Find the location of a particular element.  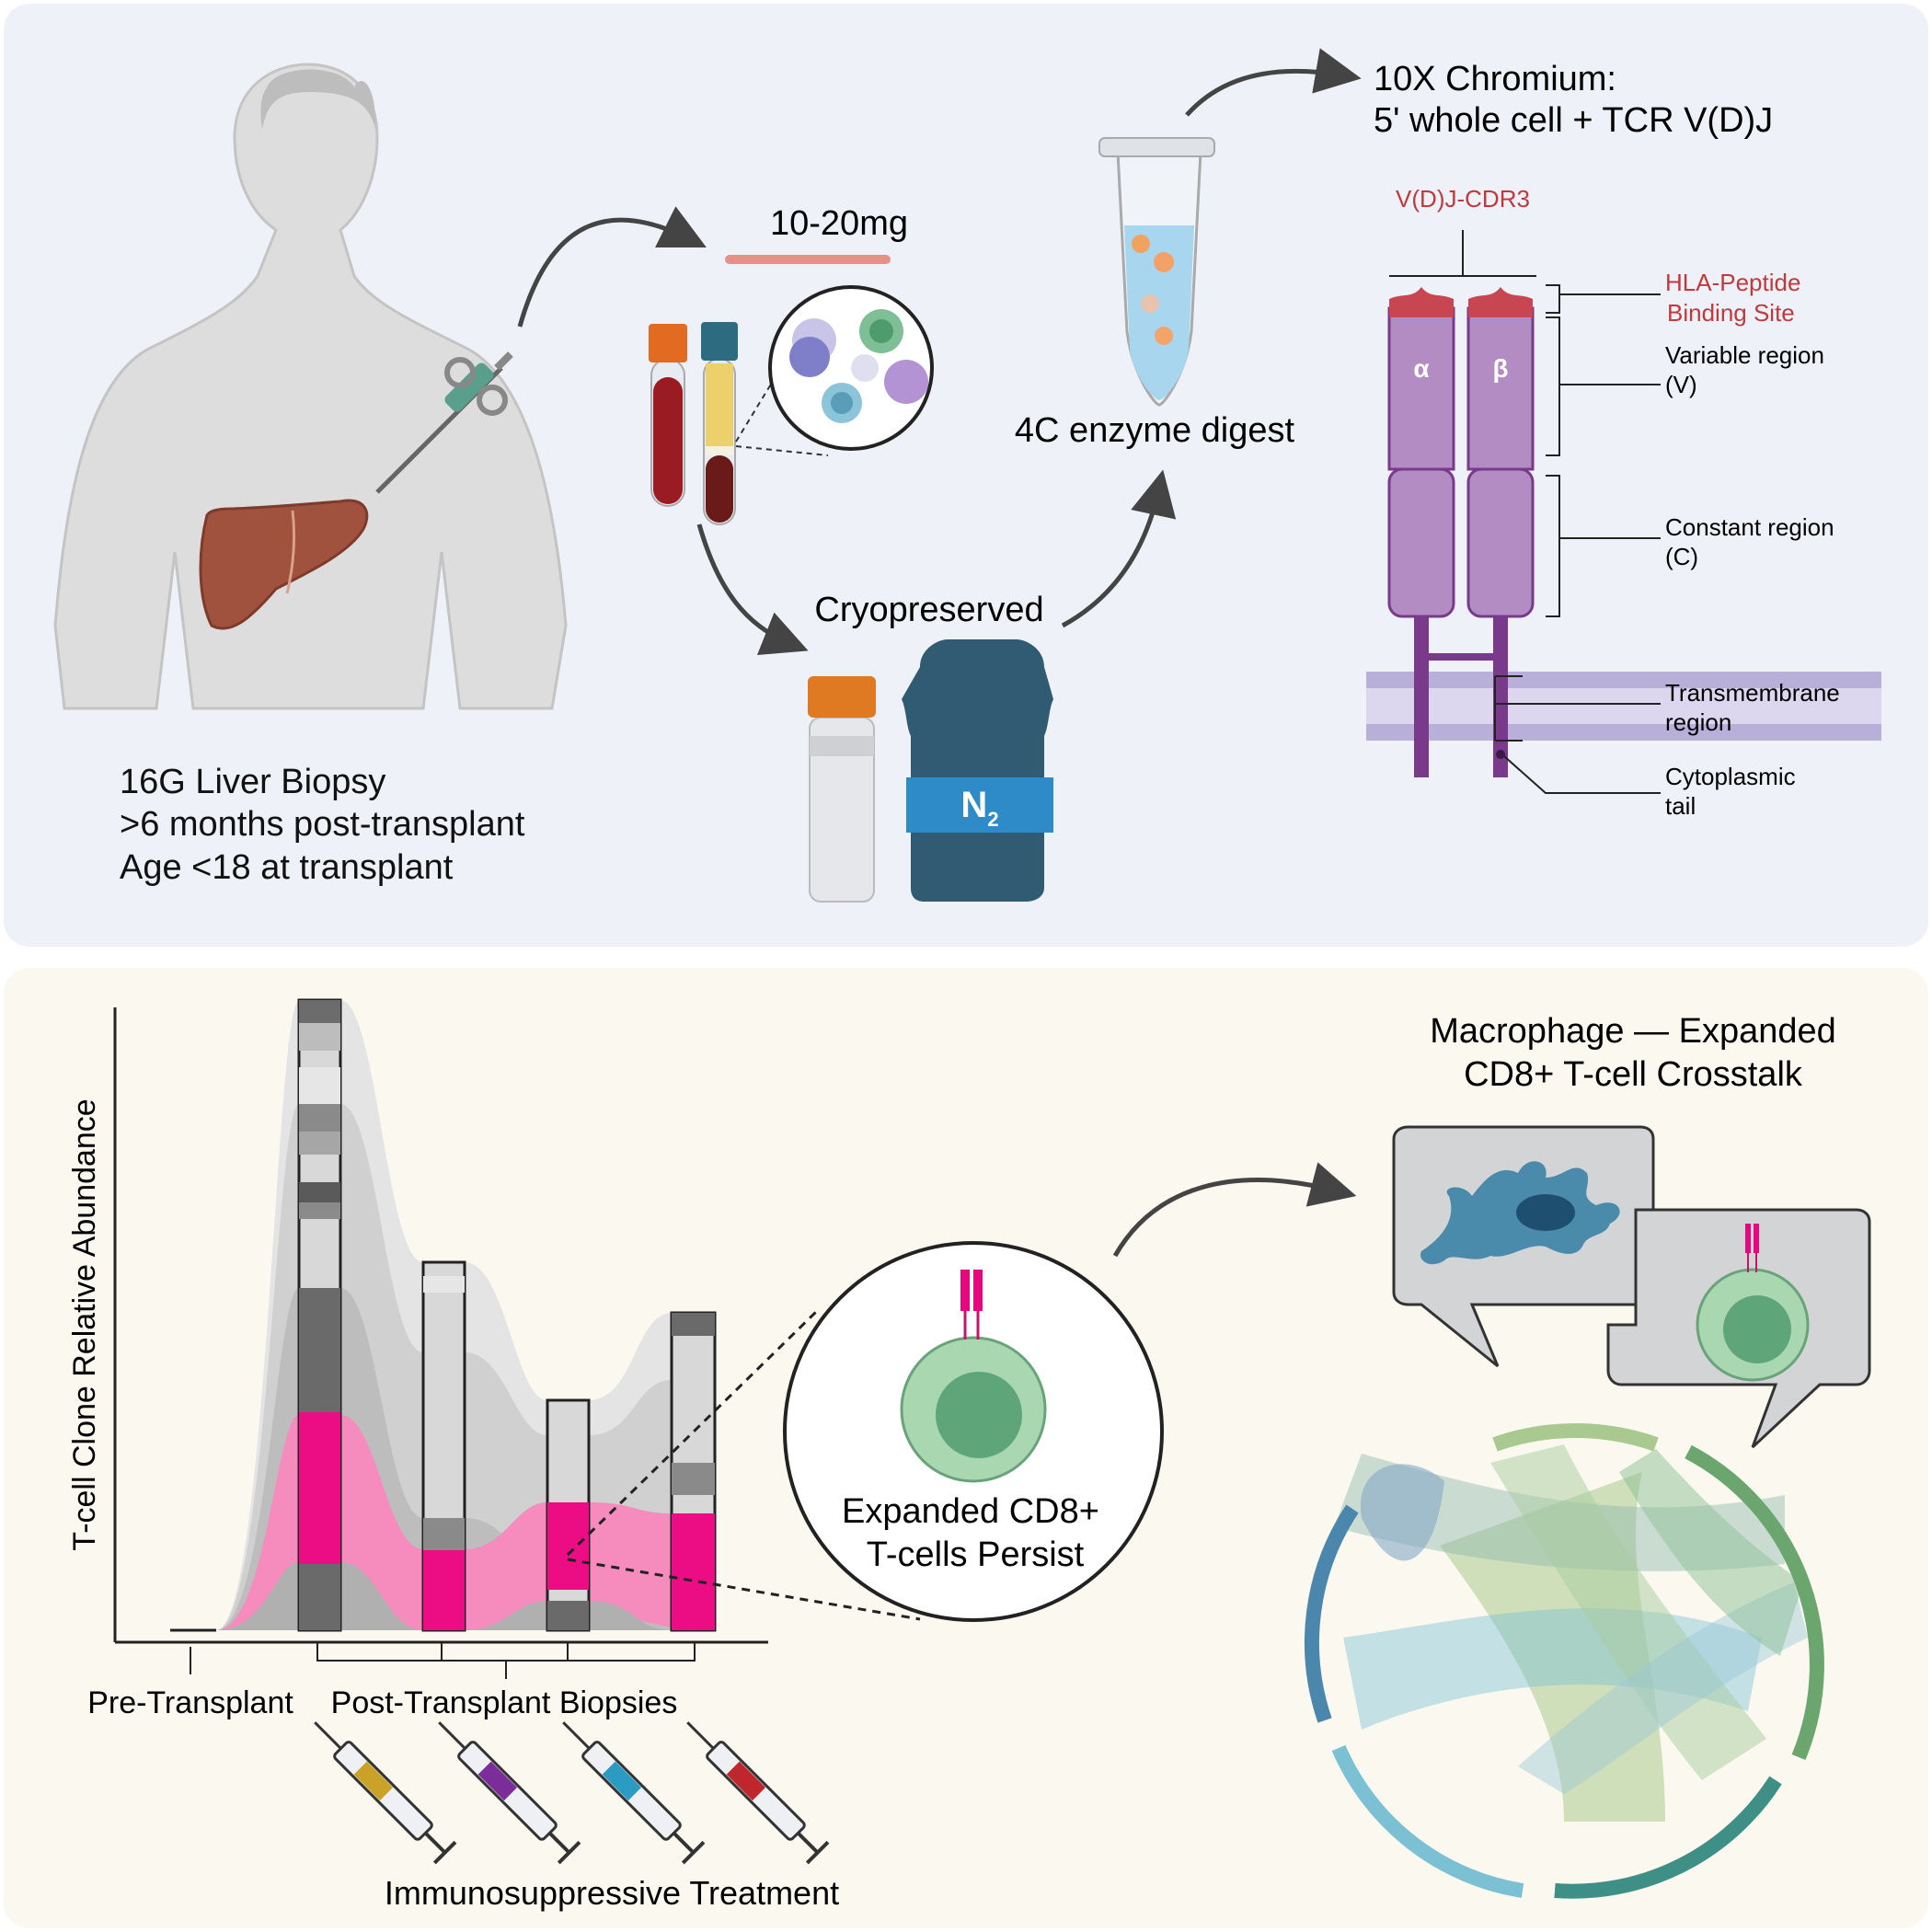

cryo-vial-icon is located at coordinates (842, 789).